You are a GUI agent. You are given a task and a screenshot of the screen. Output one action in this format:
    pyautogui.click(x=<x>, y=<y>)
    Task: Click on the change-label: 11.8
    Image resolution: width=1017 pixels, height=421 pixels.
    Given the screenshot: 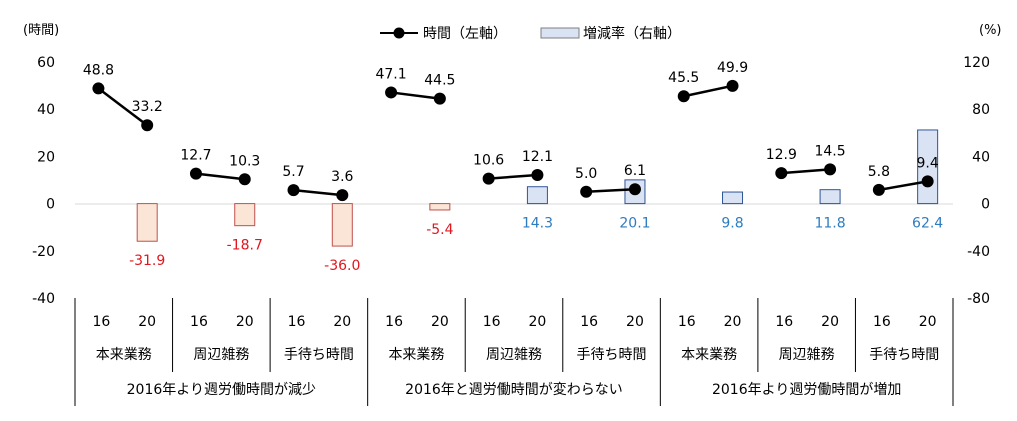 What is the action you would take?
    pyautogui.click(x=829, y=224)
    